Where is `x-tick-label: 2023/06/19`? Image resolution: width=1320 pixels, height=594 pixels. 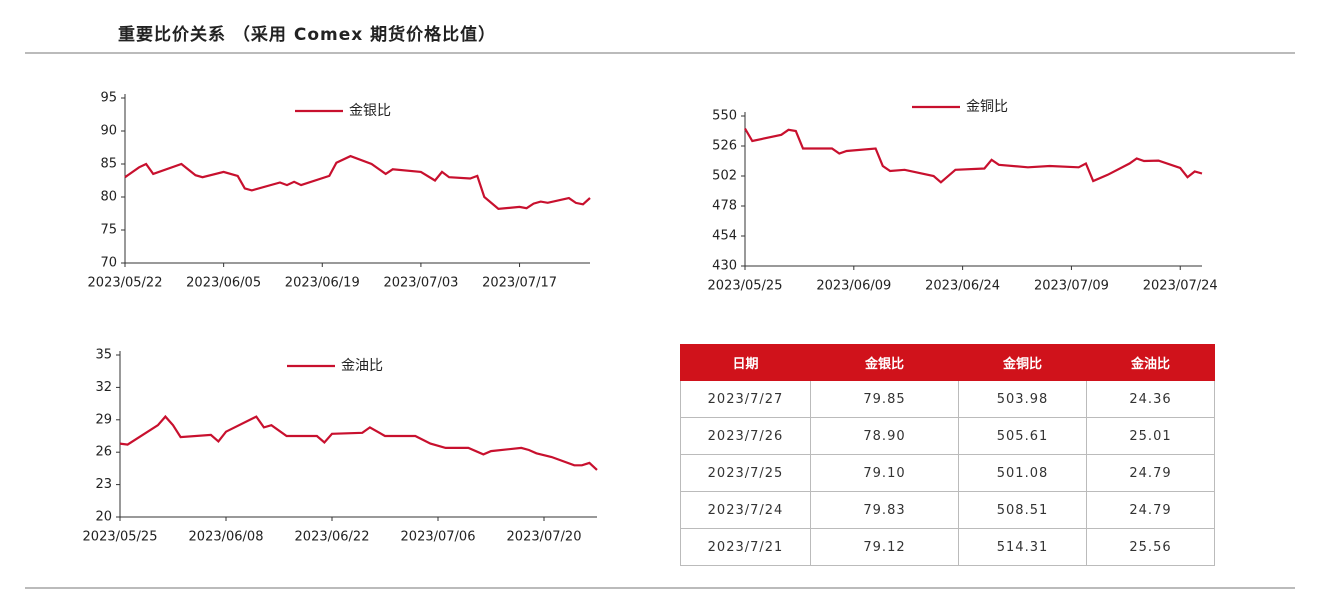
x-tick-label: 2023/06/19 is located at coordinates (322, 283).